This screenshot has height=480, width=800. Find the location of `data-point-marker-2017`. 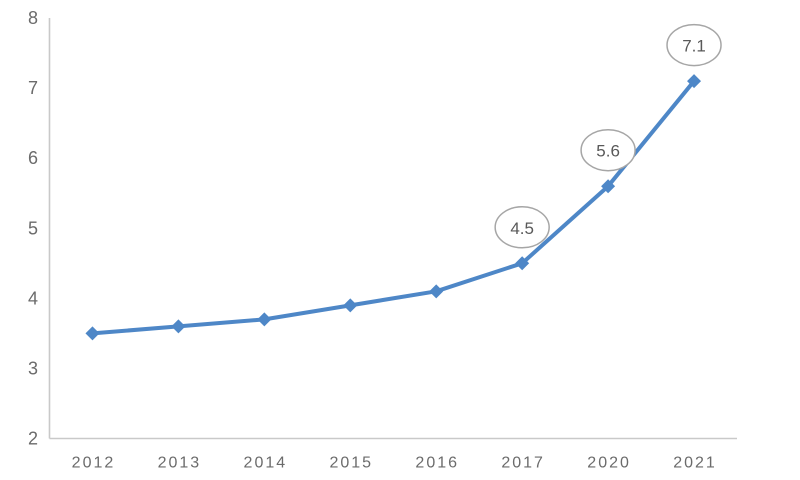

data-point-marker-2017 is located at coordinates (522, 263).